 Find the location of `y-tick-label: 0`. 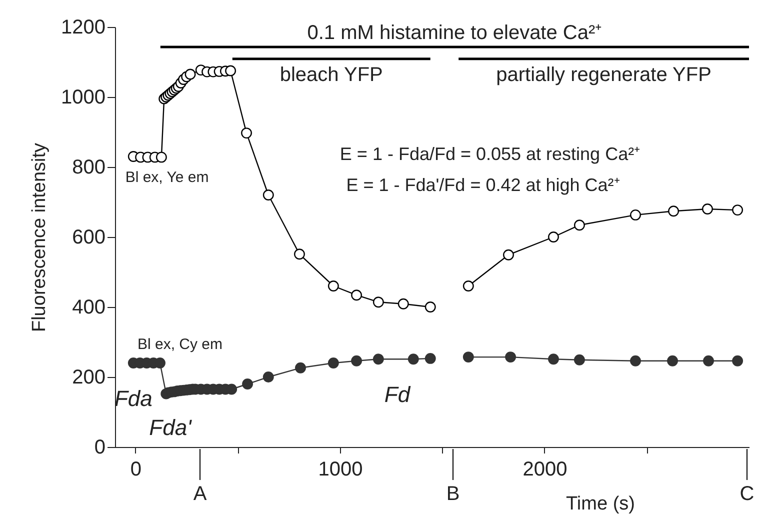

y-tick-label: 0 is located at coordinates (100, 447).